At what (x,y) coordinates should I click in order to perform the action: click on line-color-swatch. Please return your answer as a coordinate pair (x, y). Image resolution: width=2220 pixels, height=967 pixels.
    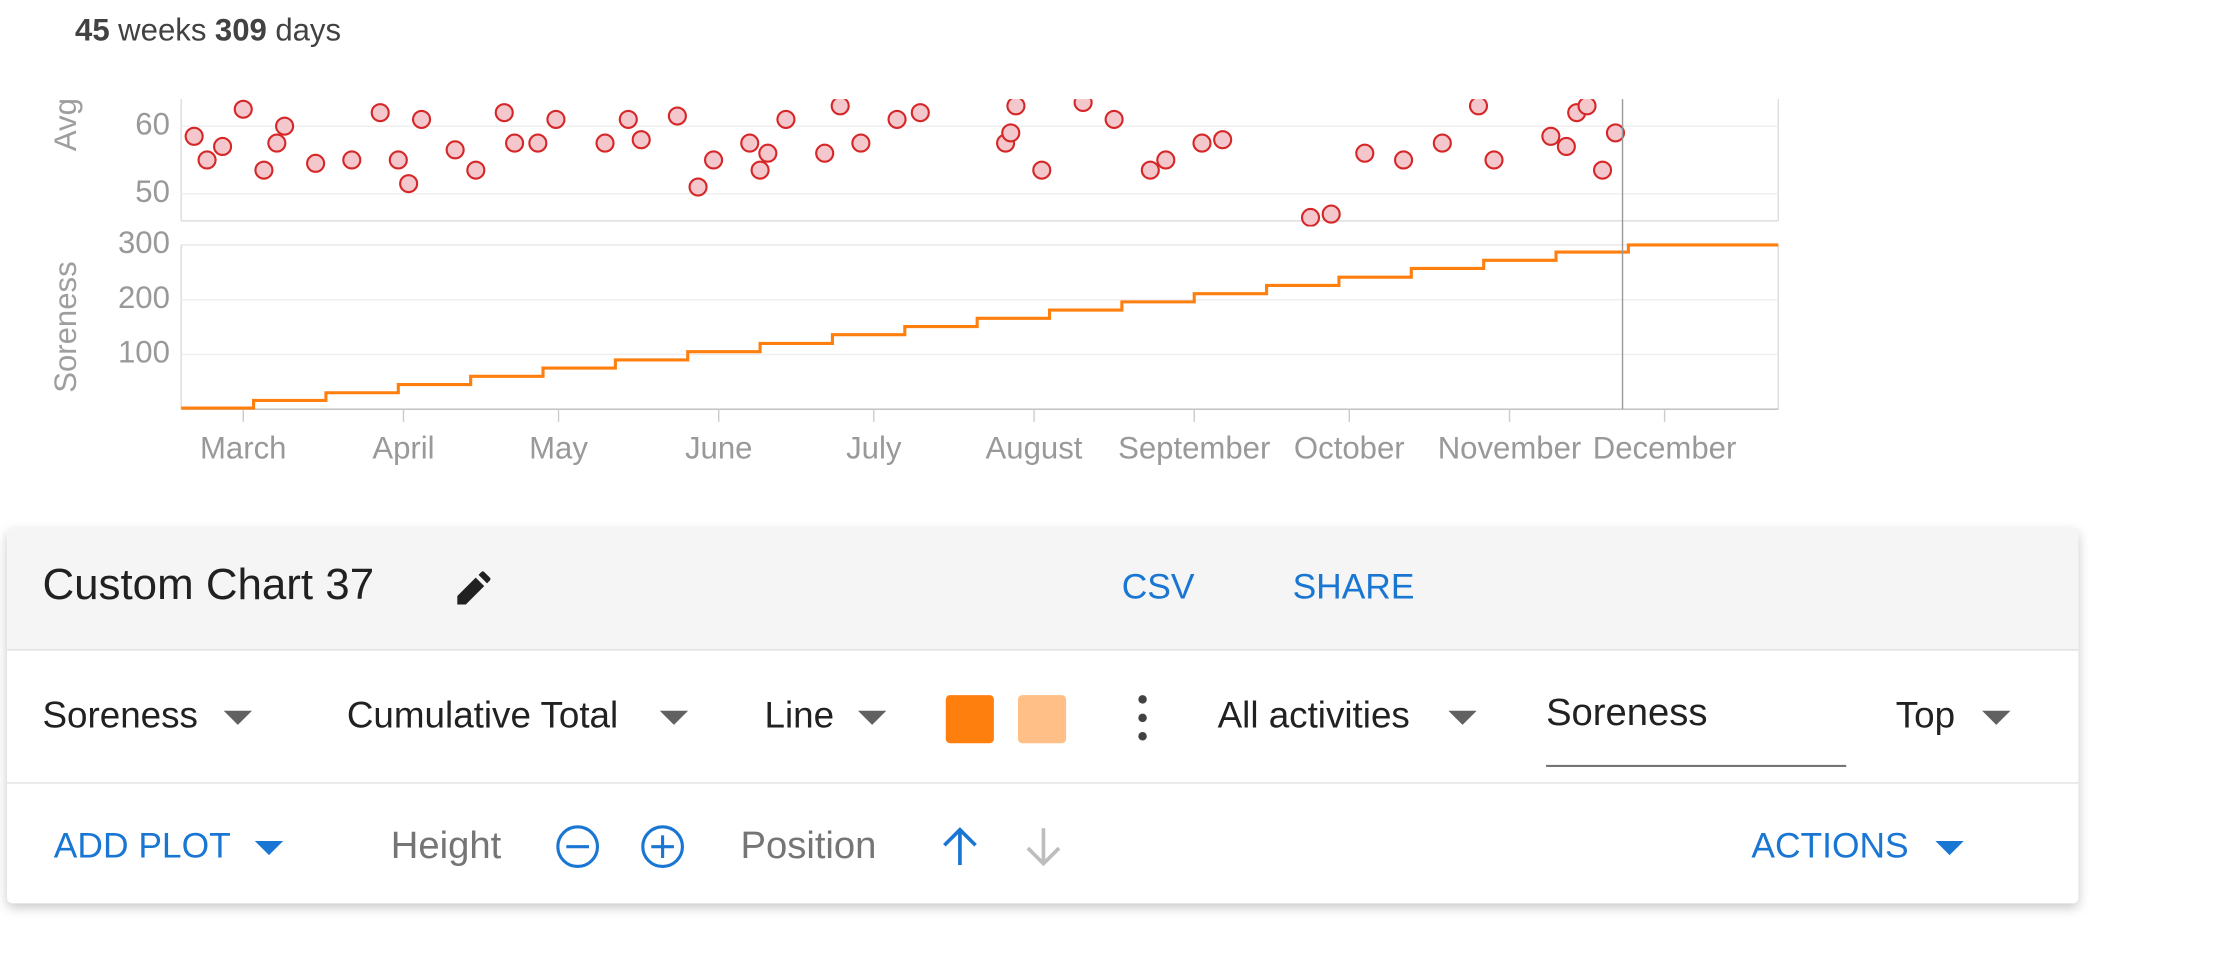
    Looking at the image, I should click on (969, 719).